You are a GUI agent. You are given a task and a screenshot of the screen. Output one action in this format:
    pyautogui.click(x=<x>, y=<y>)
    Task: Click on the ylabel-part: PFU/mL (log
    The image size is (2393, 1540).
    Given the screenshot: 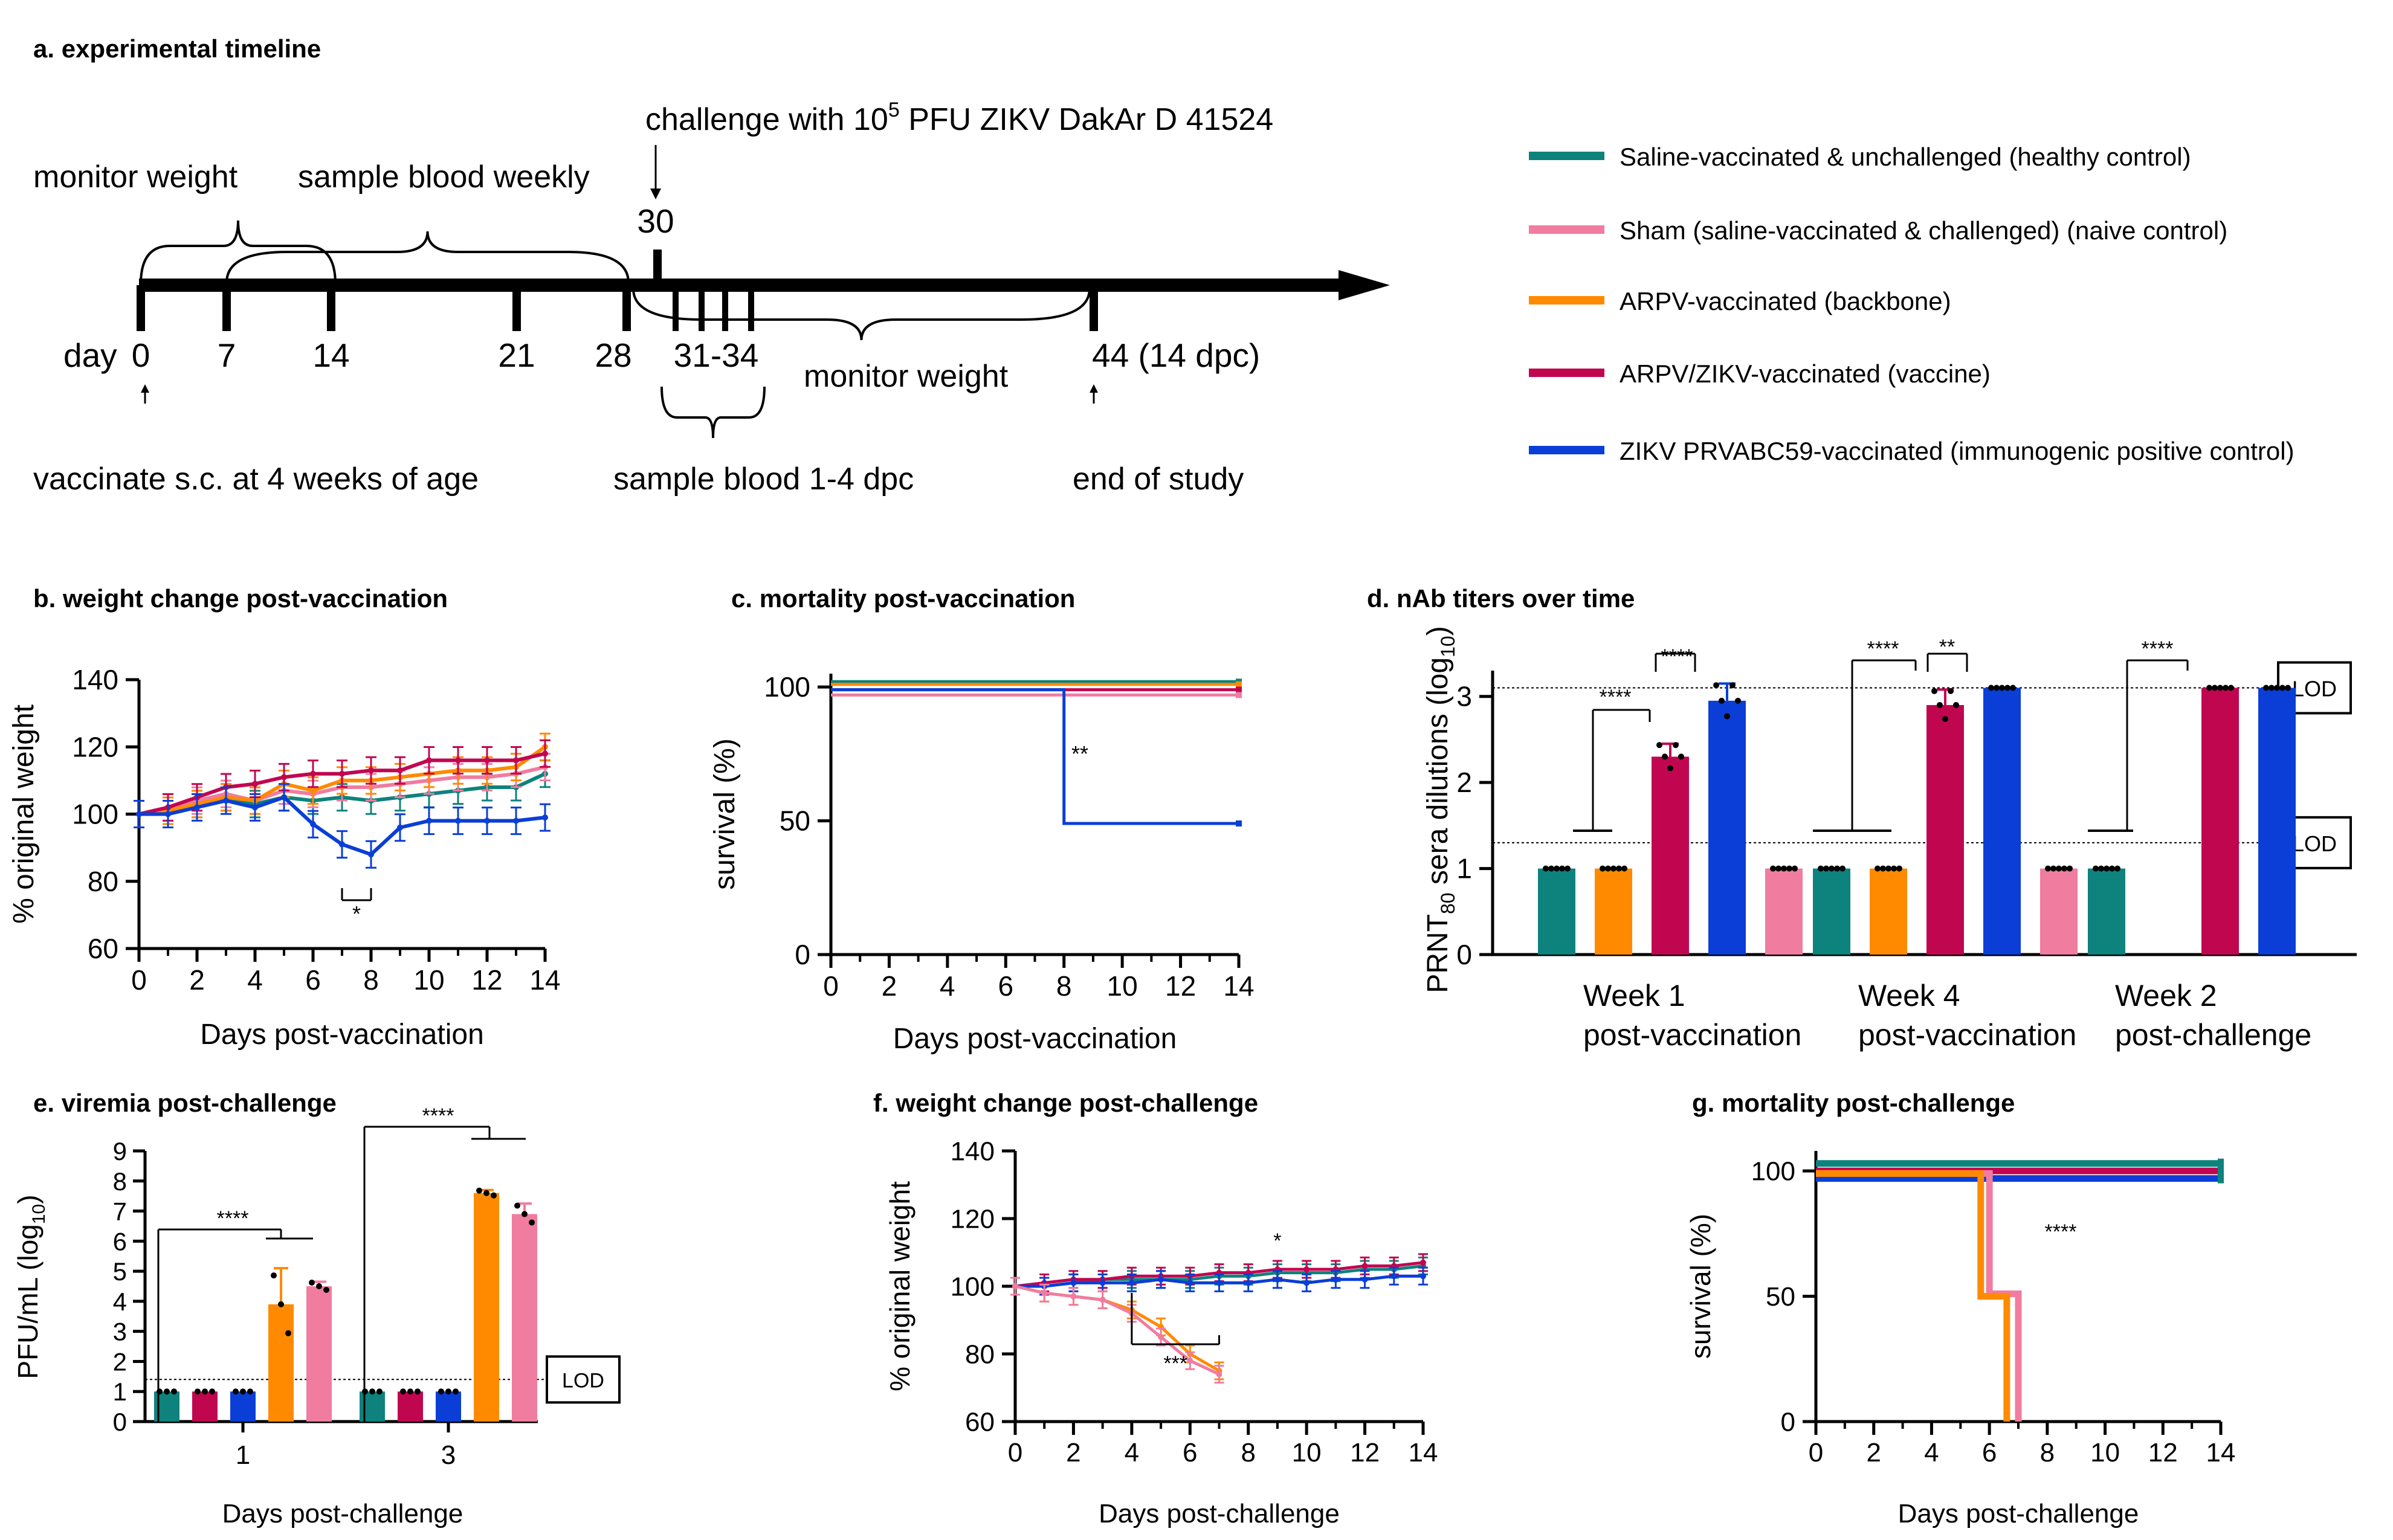 What is the action you would take?
    pyautogui.click(x=28, y=1301)
    